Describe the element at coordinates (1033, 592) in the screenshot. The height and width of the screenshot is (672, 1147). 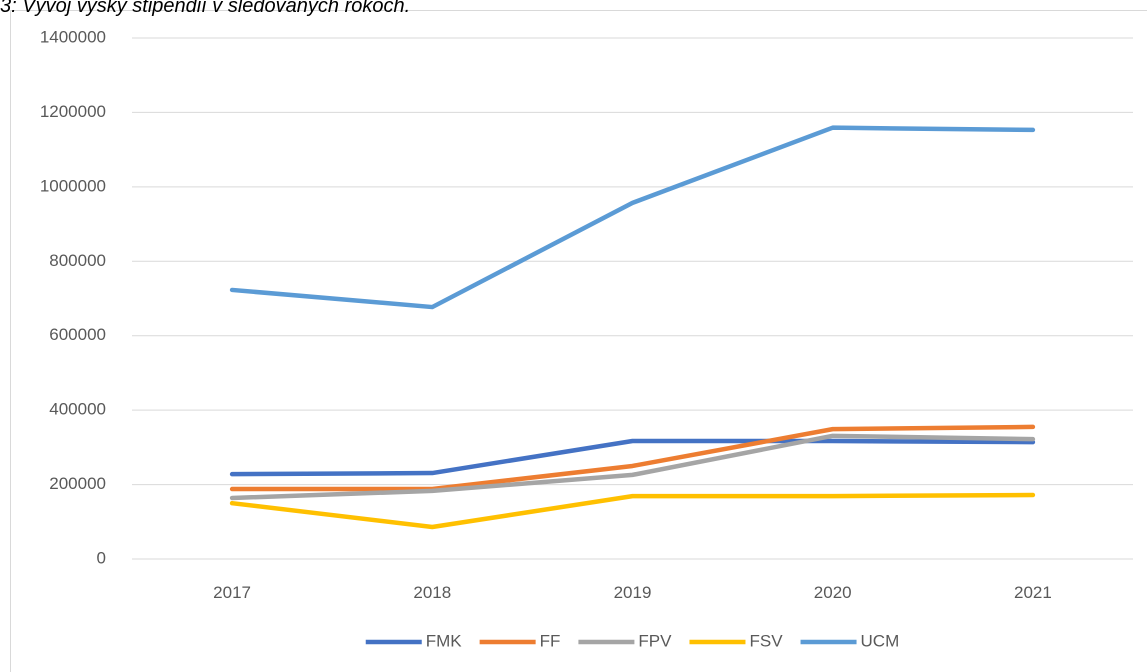
I see `x-tick-label: 2021` at that location.